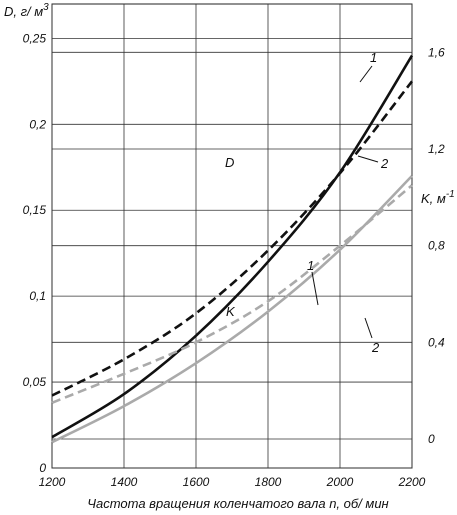  I want to click on group-label-d: D, so click(229, 162).